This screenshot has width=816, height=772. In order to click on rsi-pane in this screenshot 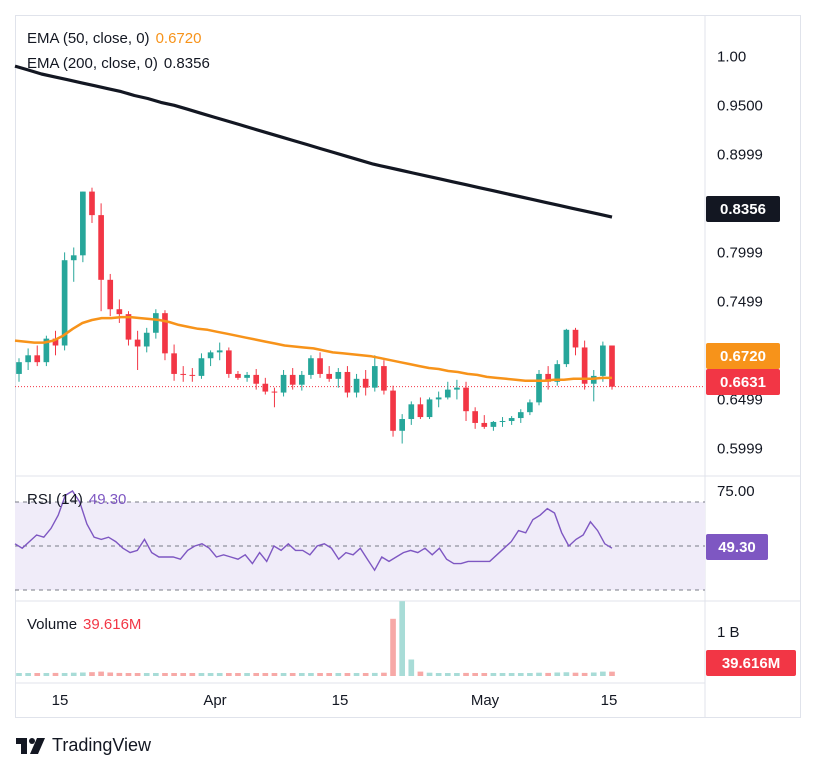, I will do `click(359, 540)`.